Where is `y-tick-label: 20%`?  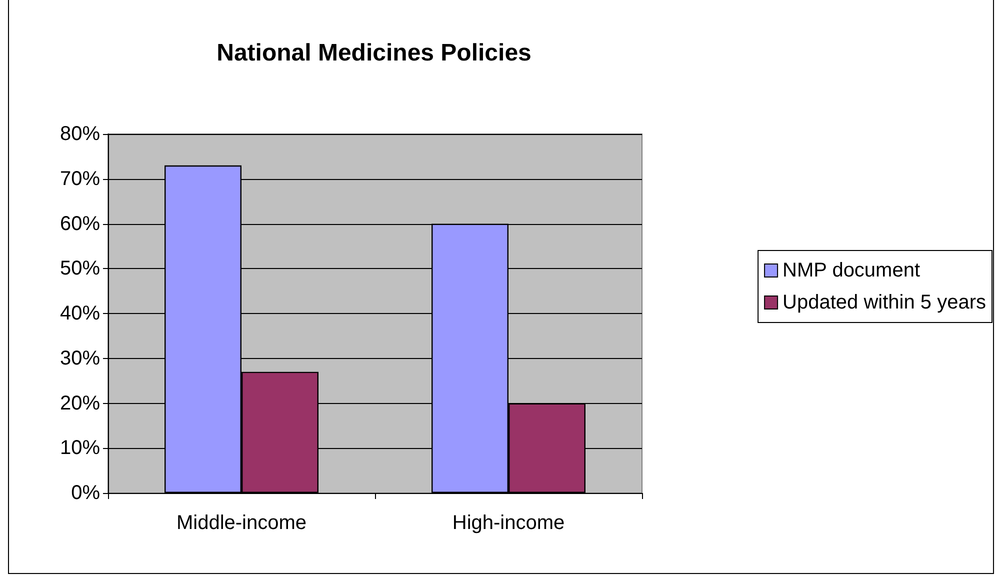 y-tick-label: 20% is located at coordinates (80, 403).